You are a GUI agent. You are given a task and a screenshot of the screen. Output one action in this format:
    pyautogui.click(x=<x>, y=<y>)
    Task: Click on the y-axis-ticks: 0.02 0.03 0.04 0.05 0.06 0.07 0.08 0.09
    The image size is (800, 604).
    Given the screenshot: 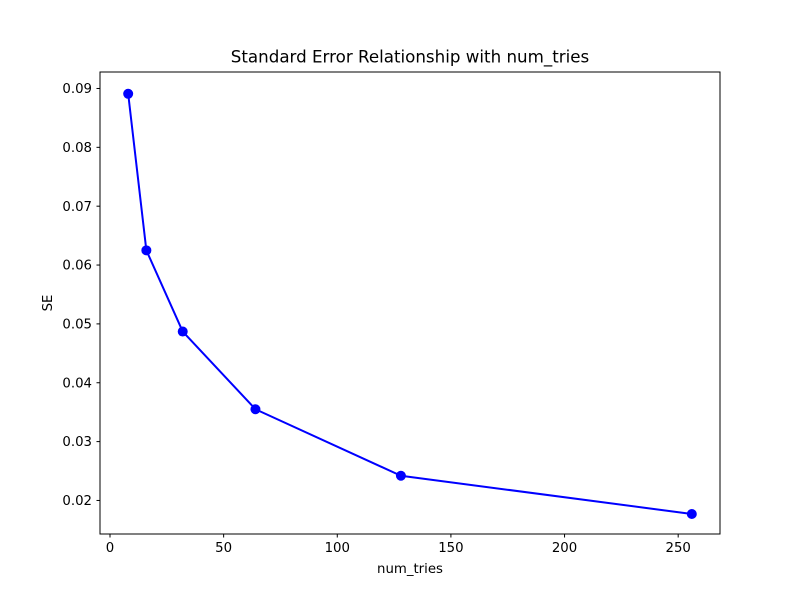 What is the action you would take?
    pyautogui.click(x=81, y=295)
    